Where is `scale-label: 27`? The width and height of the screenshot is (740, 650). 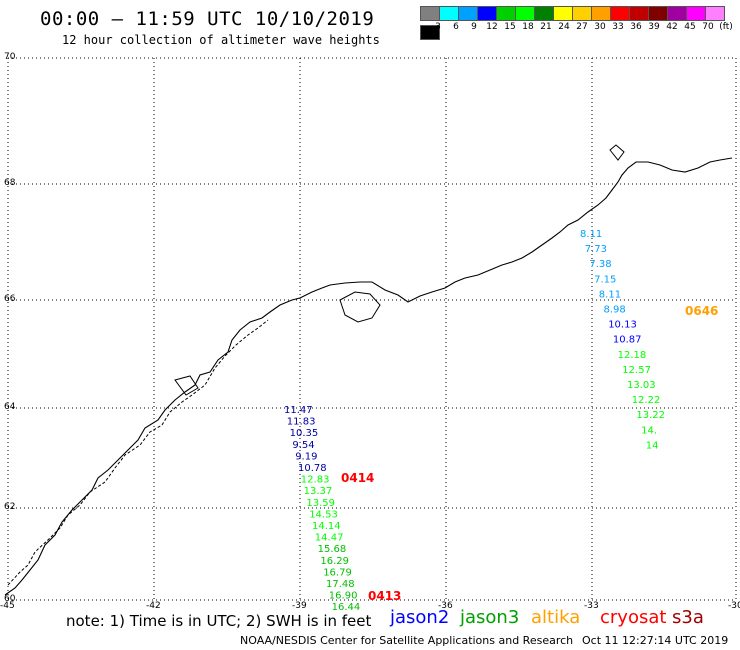 scale-label: 27 is located at coordinates (582, 27).